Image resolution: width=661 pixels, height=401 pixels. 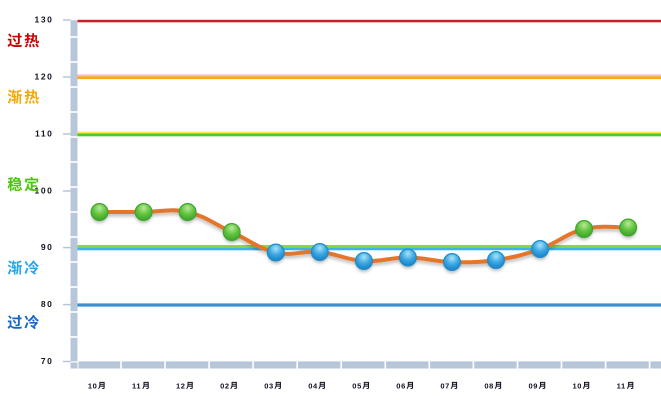 I want to click on svg-text: 70, so click(x=47, y=361).